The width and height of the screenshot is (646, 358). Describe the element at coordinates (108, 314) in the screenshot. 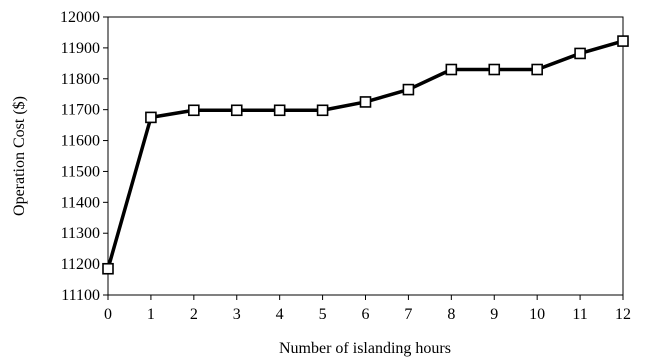

I see `x-tick-label: 0` at that location.